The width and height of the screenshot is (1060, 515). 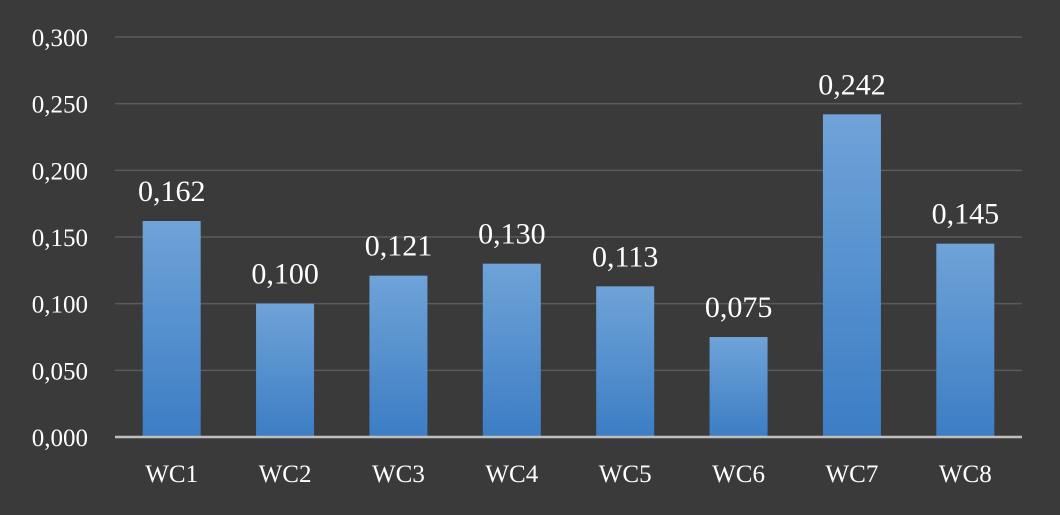 I want to click on bar-wc4, so click(x=511, y=350).